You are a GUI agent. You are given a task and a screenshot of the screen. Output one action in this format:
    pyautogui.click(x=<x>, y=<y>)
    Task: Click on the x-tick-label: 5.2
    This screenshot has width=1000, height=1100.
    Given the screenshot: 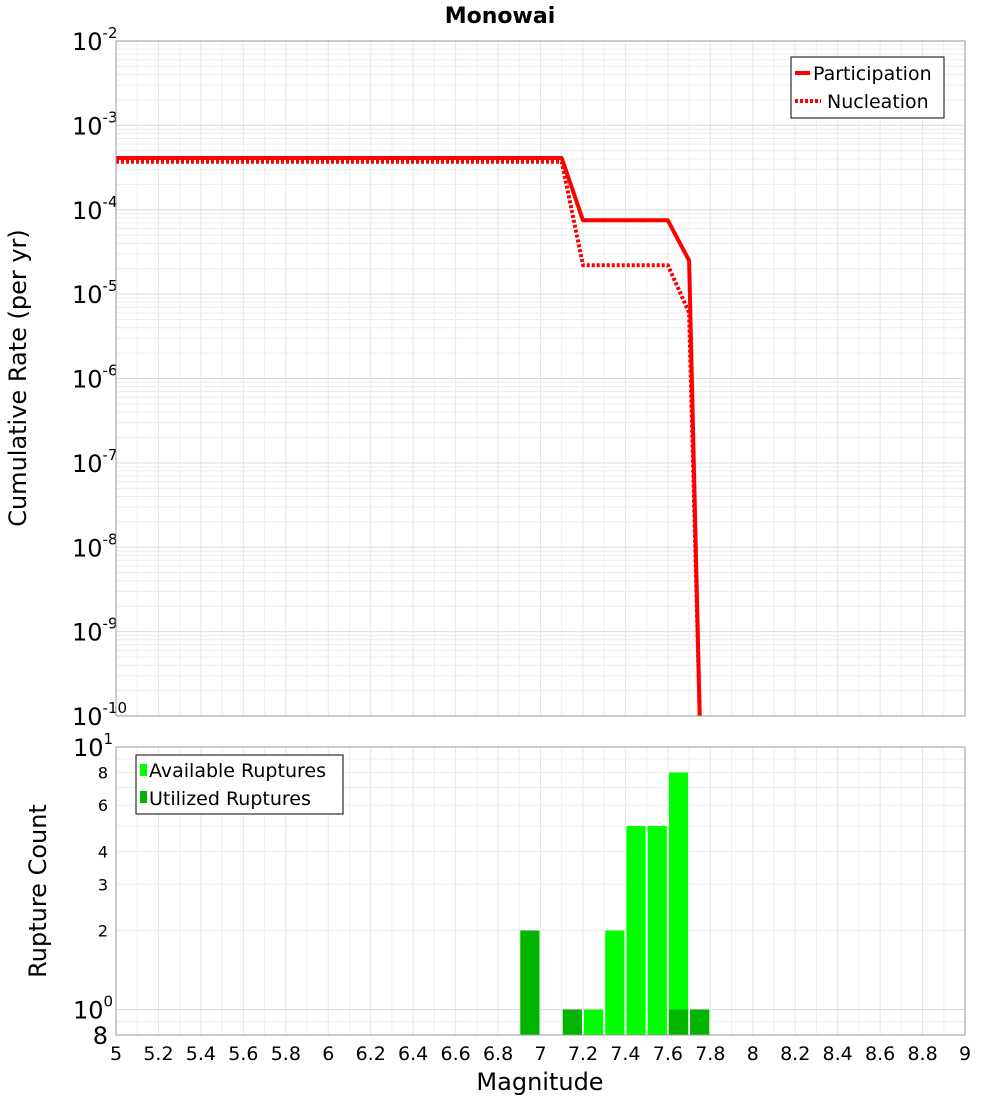 What is the action you would take?
    pyautogui.click(x=158, y=1054)
    